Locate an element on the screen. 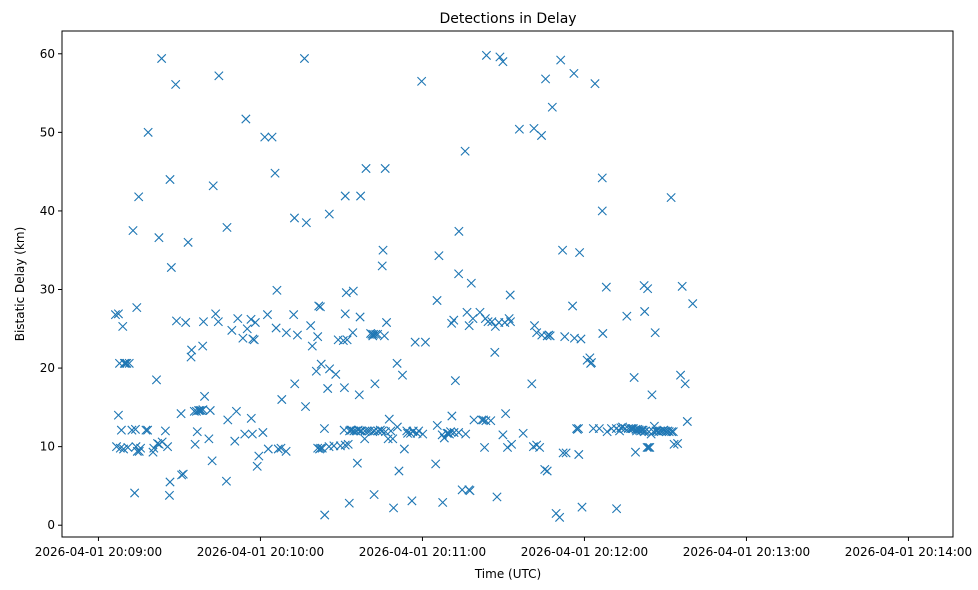  x-tick-label: 2026-04-01 20:11:00 is located at coordinates (422, 552).